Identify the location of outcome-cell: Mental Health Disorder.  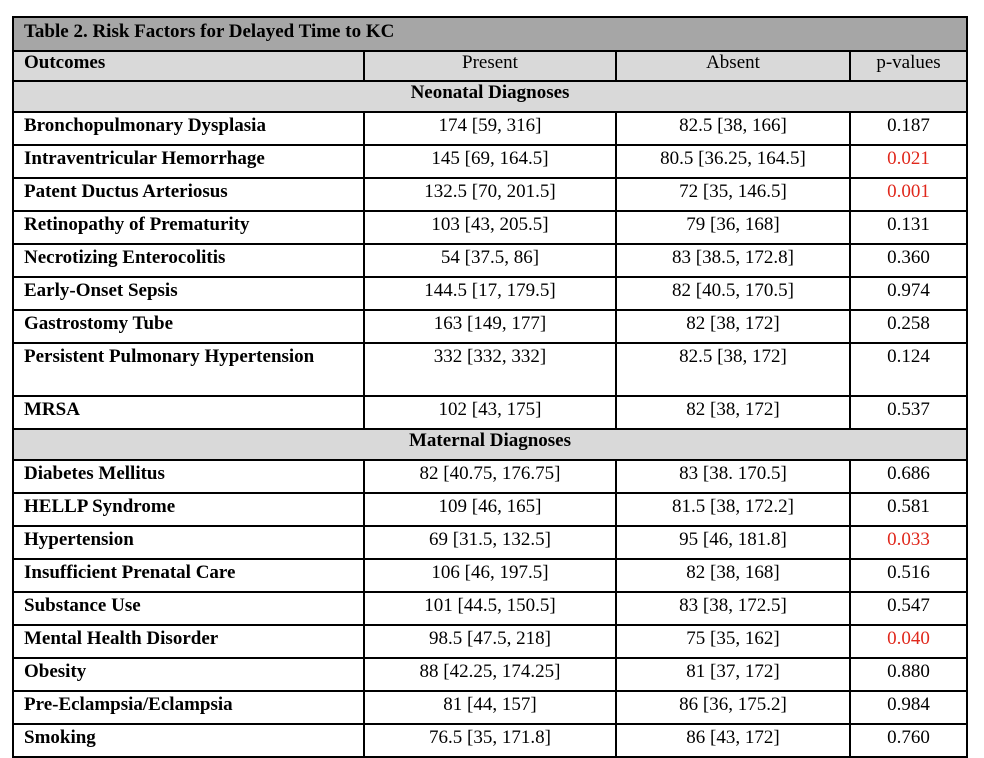
(188, 641).